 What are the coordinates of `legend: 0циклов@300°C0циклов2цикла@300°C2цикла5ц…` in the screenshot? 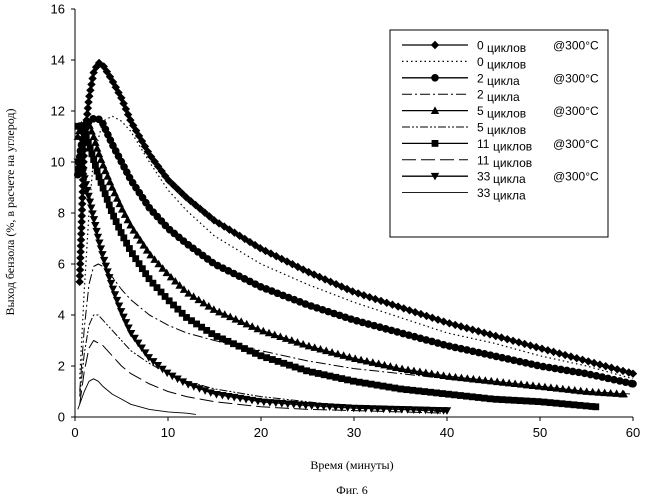 It's located at (499, 133).